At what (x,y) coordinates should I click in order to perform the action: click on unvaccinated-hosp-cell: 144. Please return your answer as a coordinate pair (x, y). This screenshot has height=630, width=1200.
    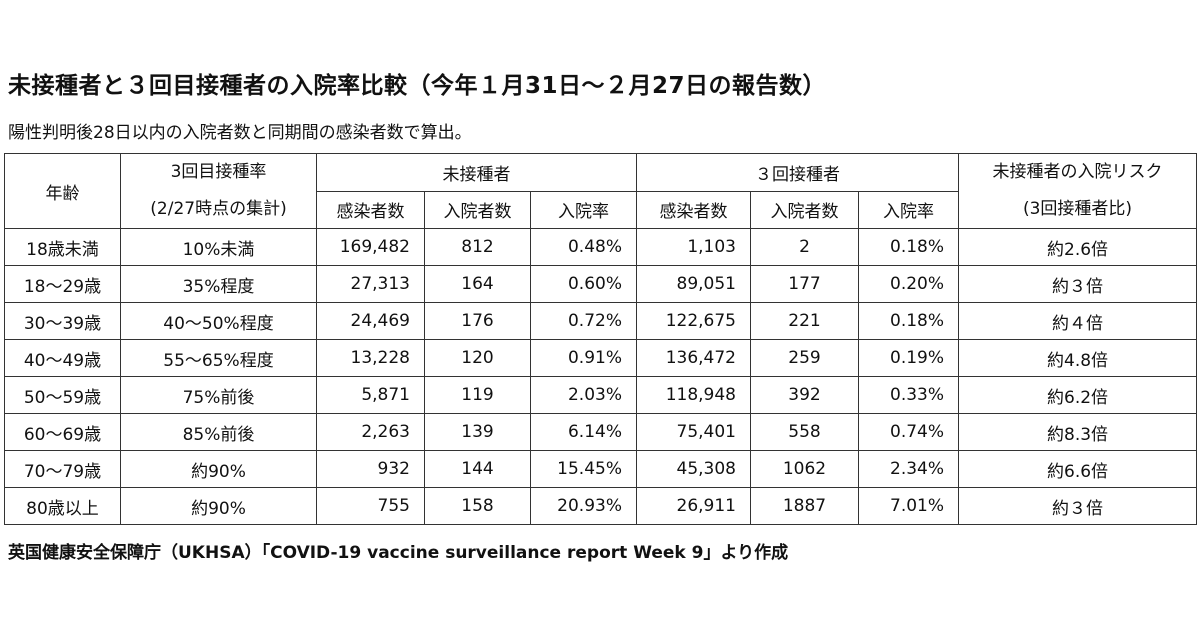
    Looking at the image, I should click on (477, 469).